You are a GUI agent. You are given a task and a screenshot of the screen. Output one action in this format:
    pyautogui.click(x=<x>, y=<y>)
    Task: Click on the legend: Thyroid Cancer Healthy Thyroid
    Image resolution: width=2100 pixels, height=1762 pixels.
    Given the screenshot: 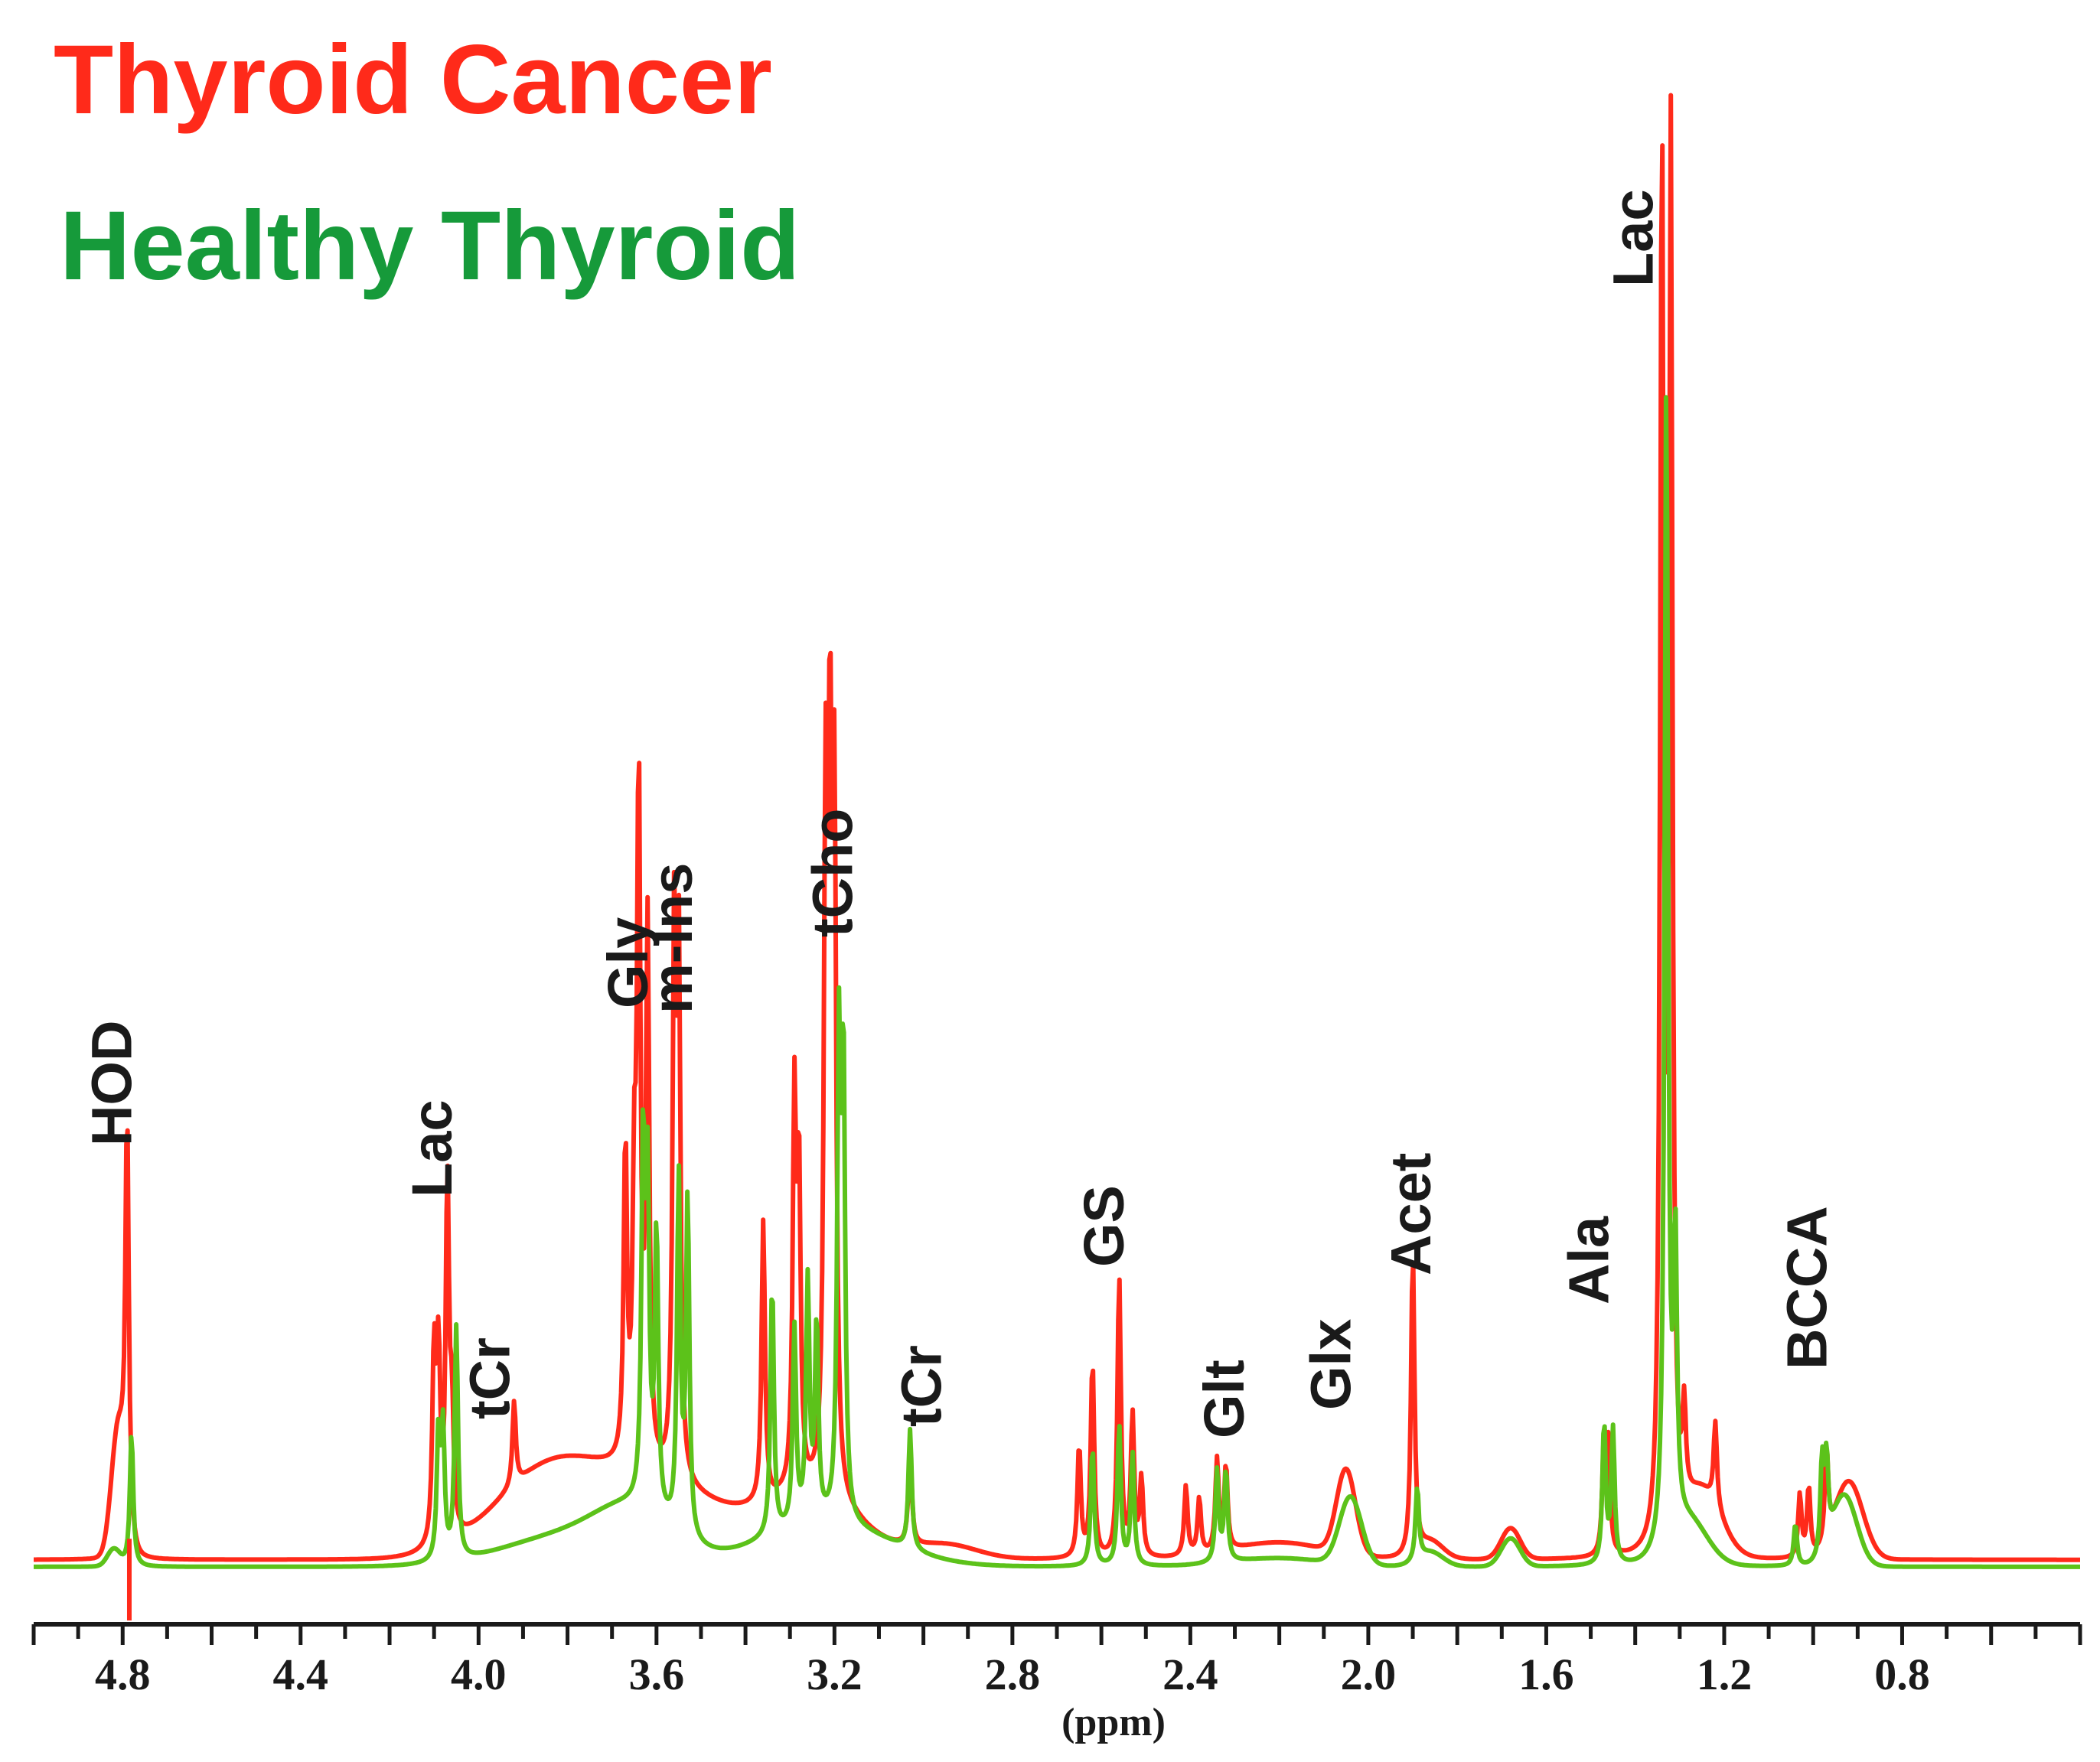 What is the action you would take?
    pyautogui.click(x=427, y=163)
    